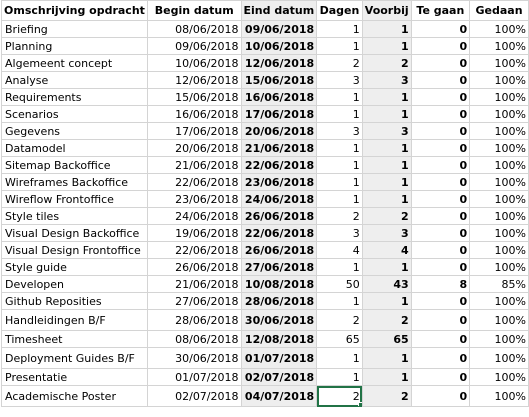 The width and height of the screenshot is (529, 417). What do you see at coordinates (74, 358) in the screenshot?
I see `cell-task: Deployment Guides B/F` at bounding box center [74, 358].